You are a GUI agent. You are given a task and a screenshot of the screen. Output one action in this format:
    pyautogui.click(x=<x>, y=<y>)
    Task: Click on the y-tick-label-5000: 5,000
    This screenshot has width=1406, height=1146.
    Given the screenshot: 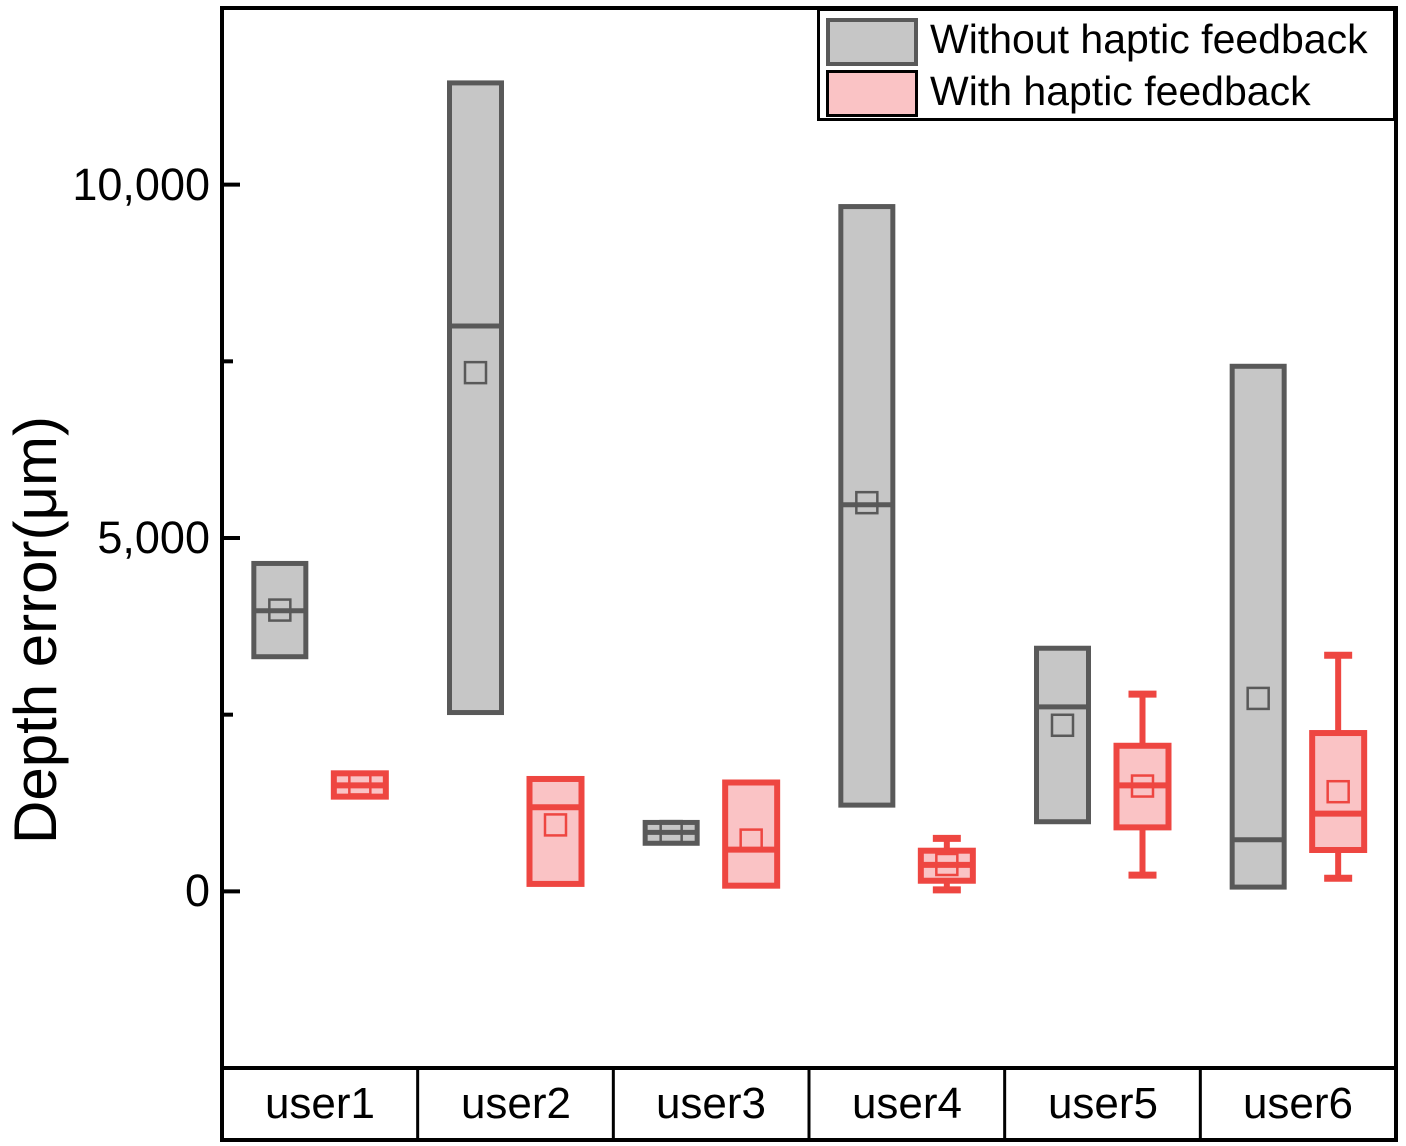 What is the action you would take?
    pyautogui.click(x=153, y=537)
    